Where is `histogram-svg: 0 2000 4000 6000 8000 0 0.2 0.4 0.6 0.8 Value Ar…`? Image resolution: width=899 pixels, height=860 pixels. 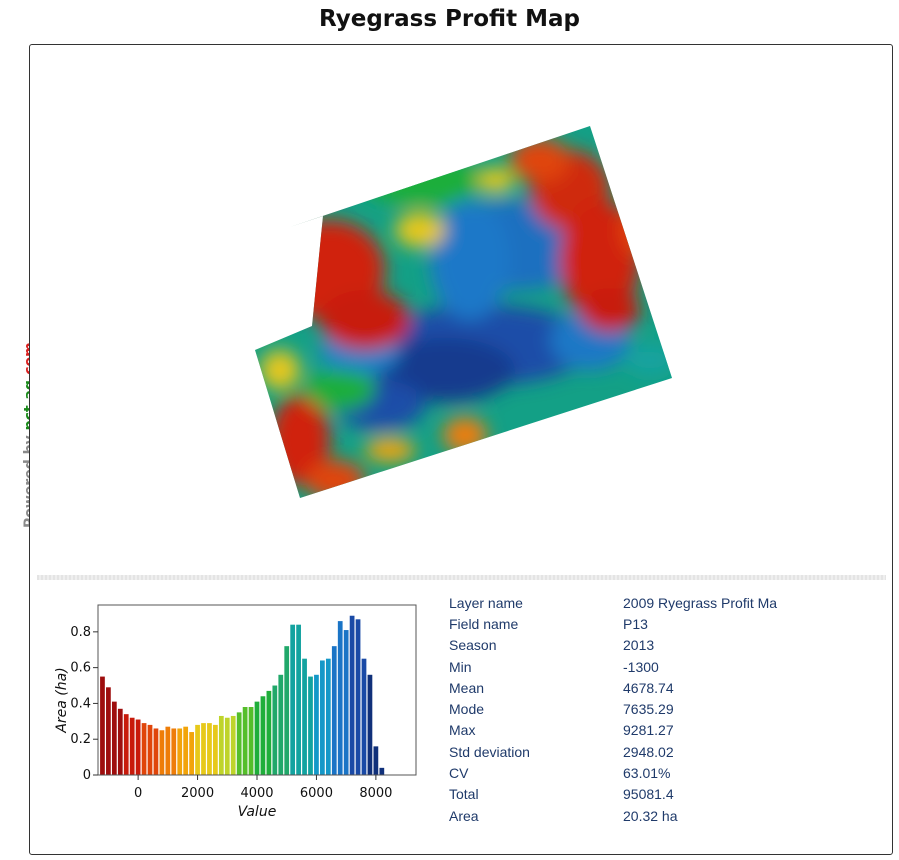
histogram-svg: 0 2000 4000 6000 8000 0 0.2 0.4 0.6 0.8 Value Ar… is located at coordinates (235, 712).